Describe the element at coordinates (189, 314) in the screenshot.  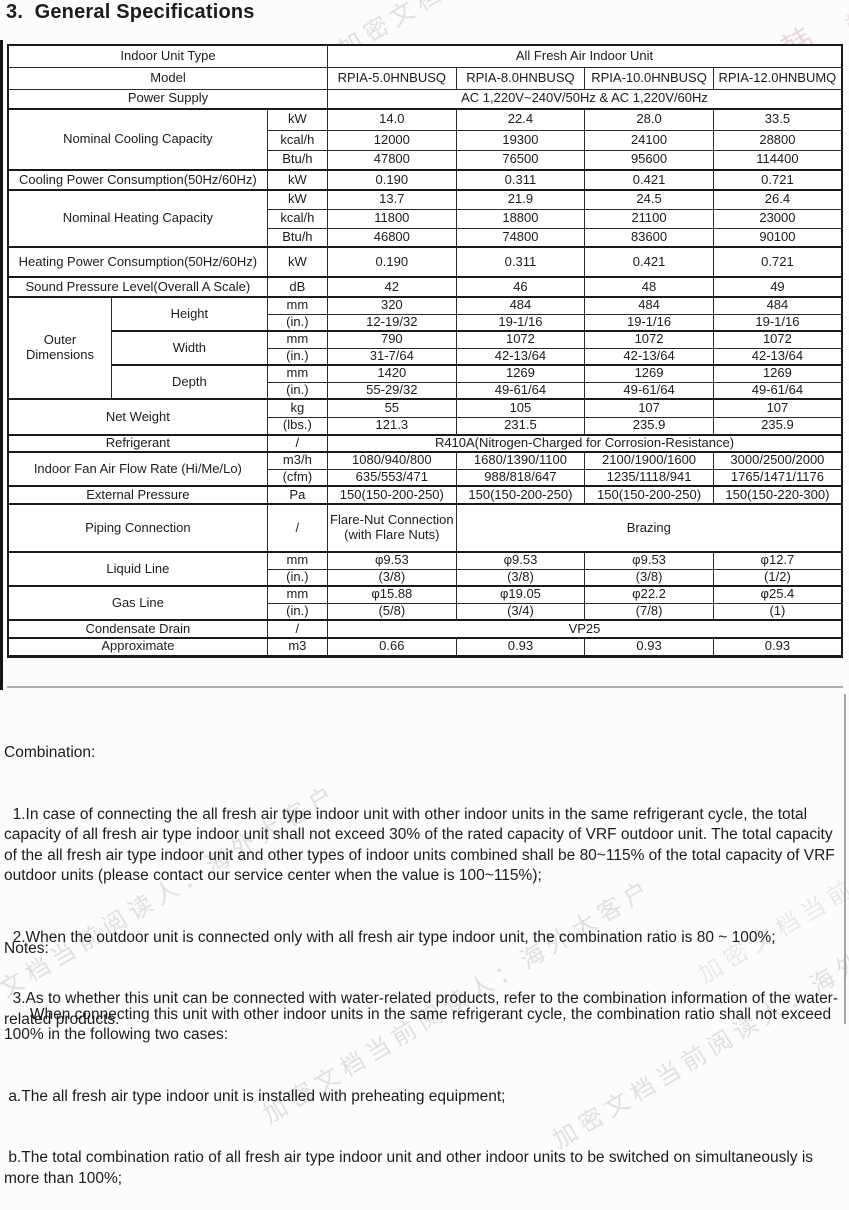
I see `dimension-name: Height` at that location.